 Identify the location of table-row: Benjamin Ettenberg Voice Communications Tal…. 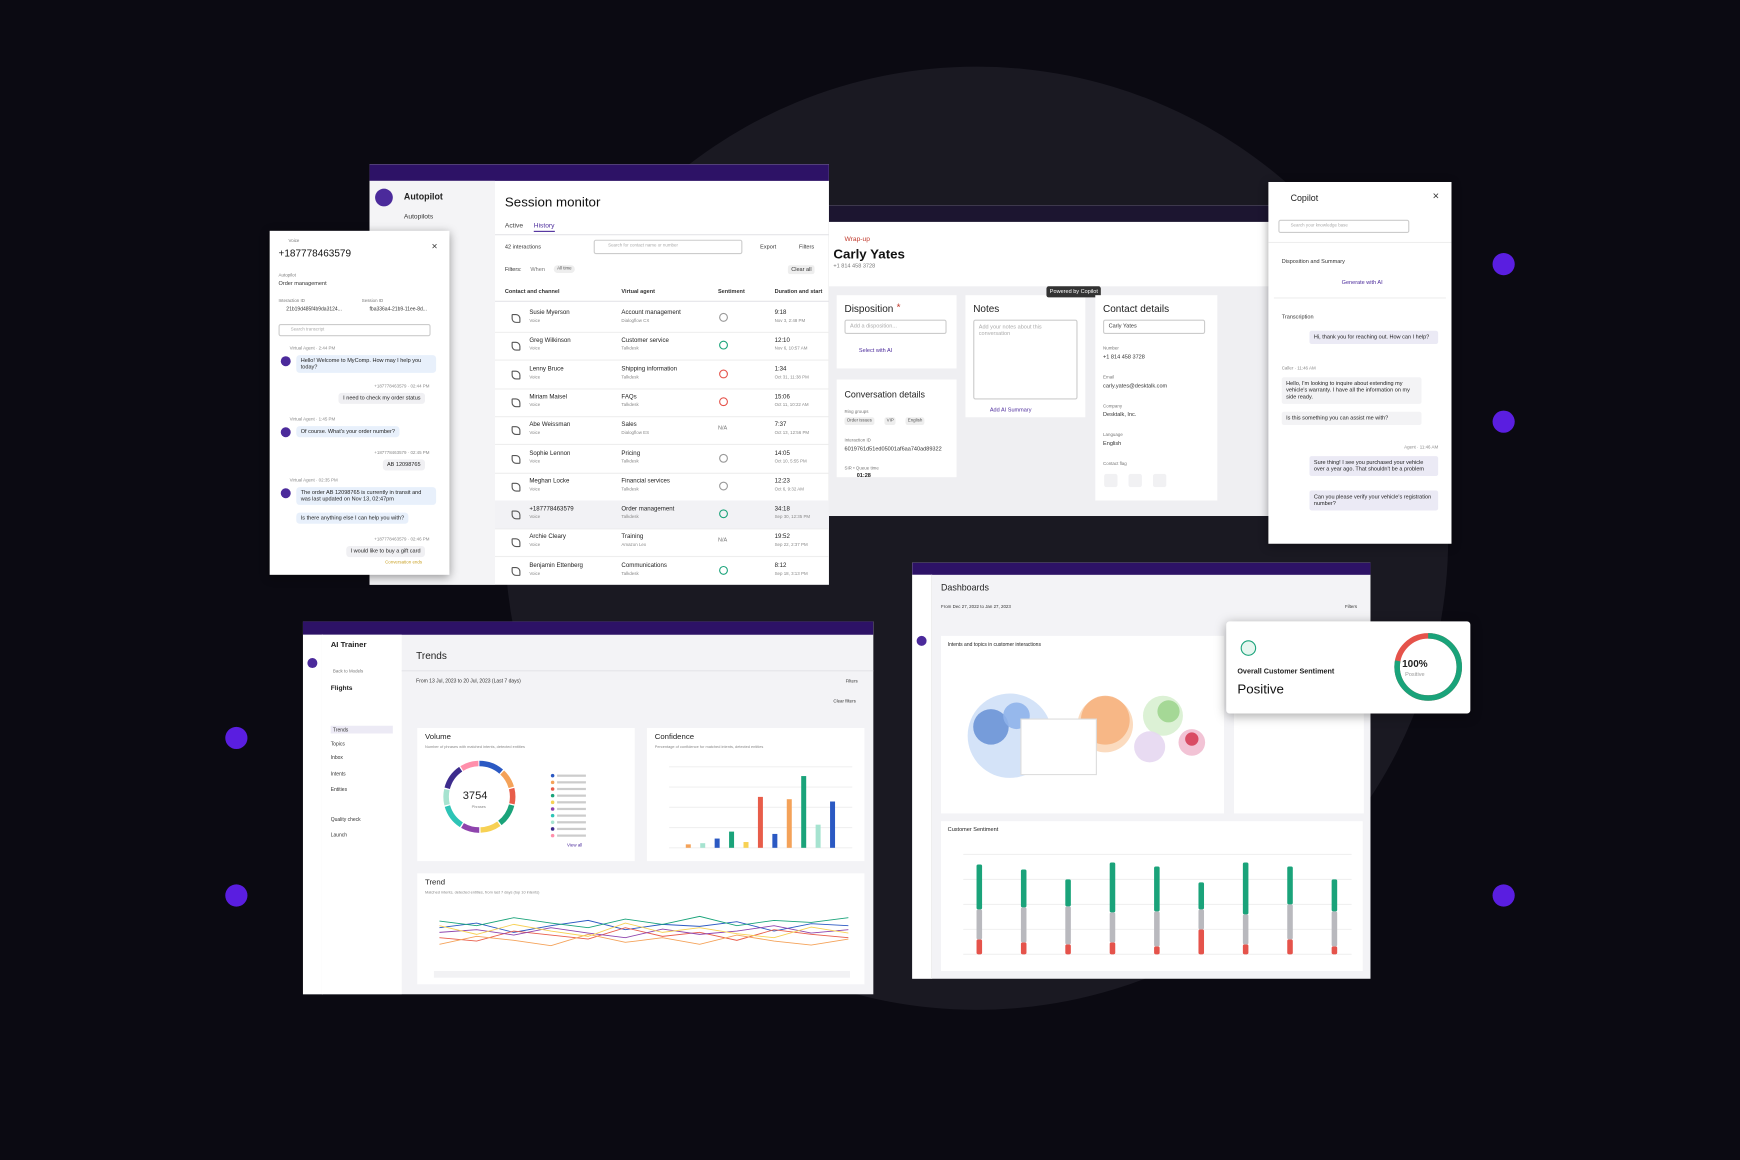
(661, 571).